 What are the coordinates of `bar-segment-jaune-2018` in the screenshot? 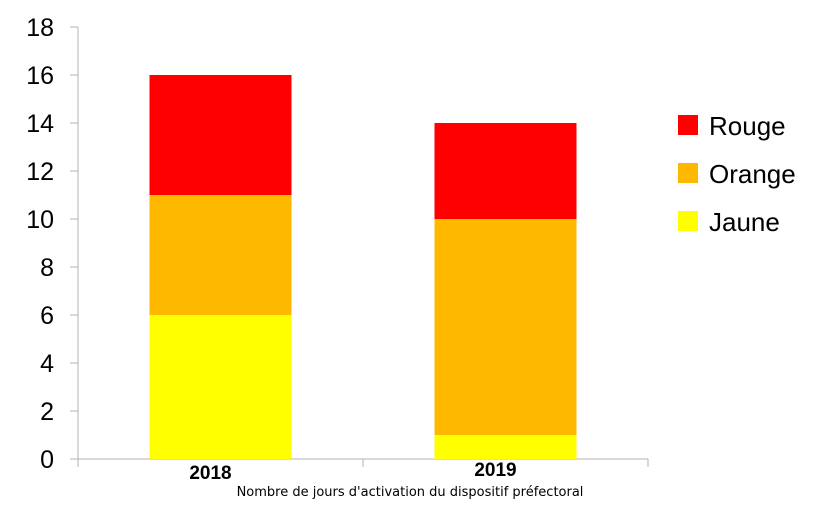 It's located at (220, 387).